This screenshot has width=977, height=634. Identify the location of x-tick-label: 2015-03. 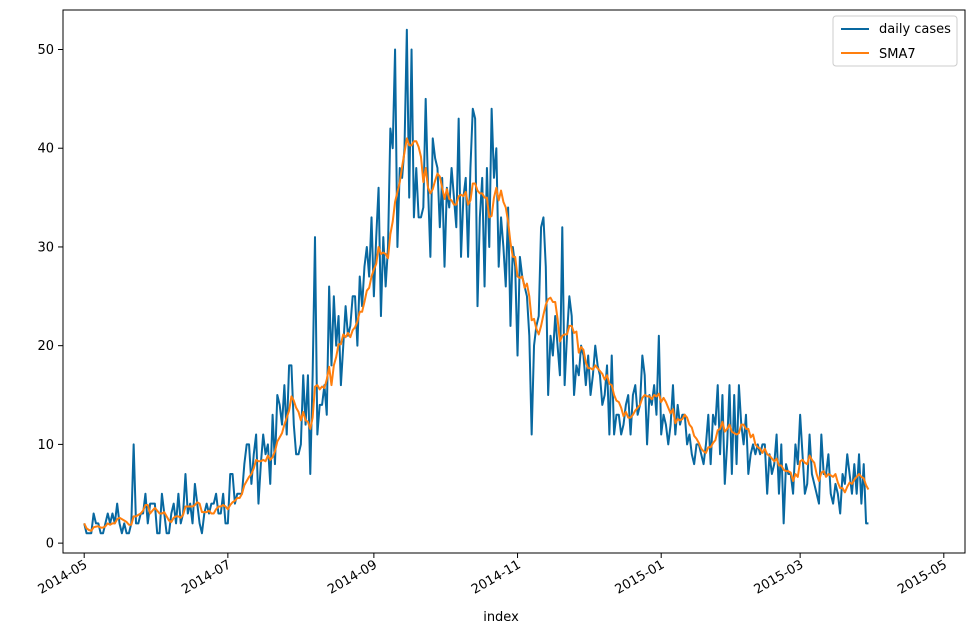
(779, 577).